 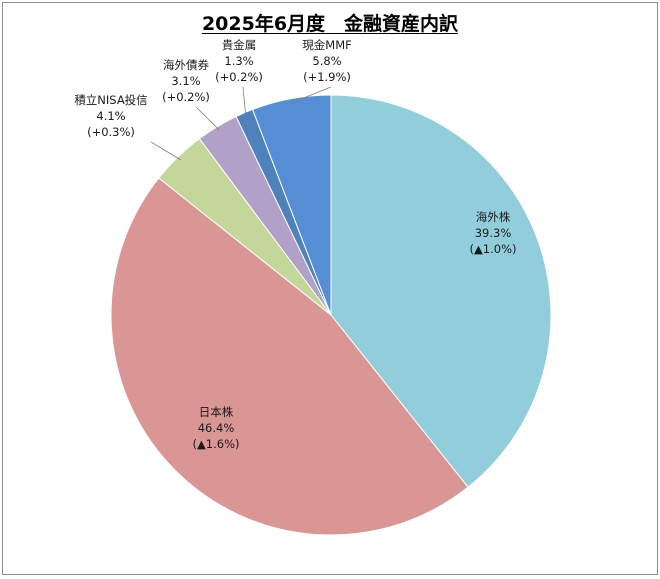 What do you see at coordinates (111, 132) in the screenshot?
I see `slice-change-2: (+0.3%)` at bounding box center [111, 132].